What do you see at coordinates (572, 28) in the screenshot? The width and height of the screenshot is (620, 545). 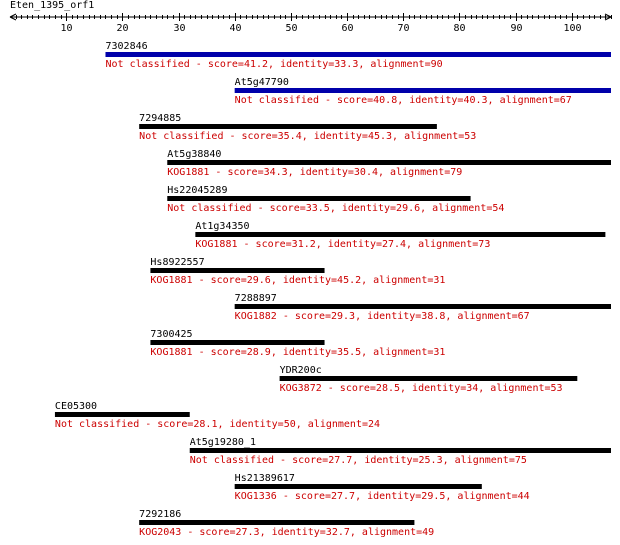 I see `axis-tick-label: 100` at bounding box center [572, 28].